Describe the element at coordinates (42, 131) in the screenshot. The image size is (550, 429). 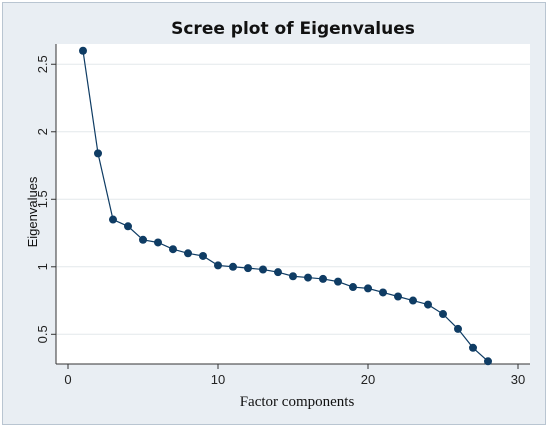
I see `y-tick-label: 2` at that location.